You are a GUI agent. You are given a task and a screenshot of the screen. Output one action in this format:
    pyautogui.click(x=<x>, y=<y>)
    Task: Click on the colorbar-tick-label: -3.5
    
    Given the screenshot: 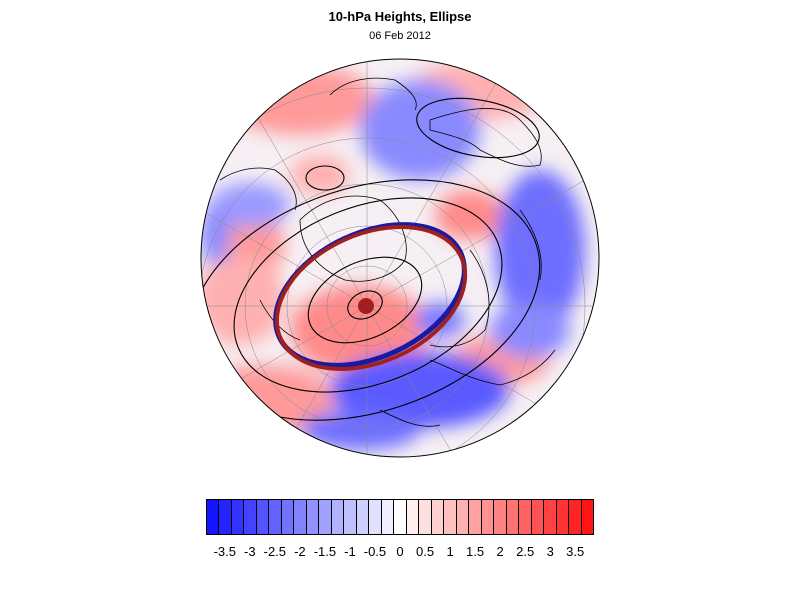 What is the action you would take?
    pyautogui.click(x=224, y=551)
    